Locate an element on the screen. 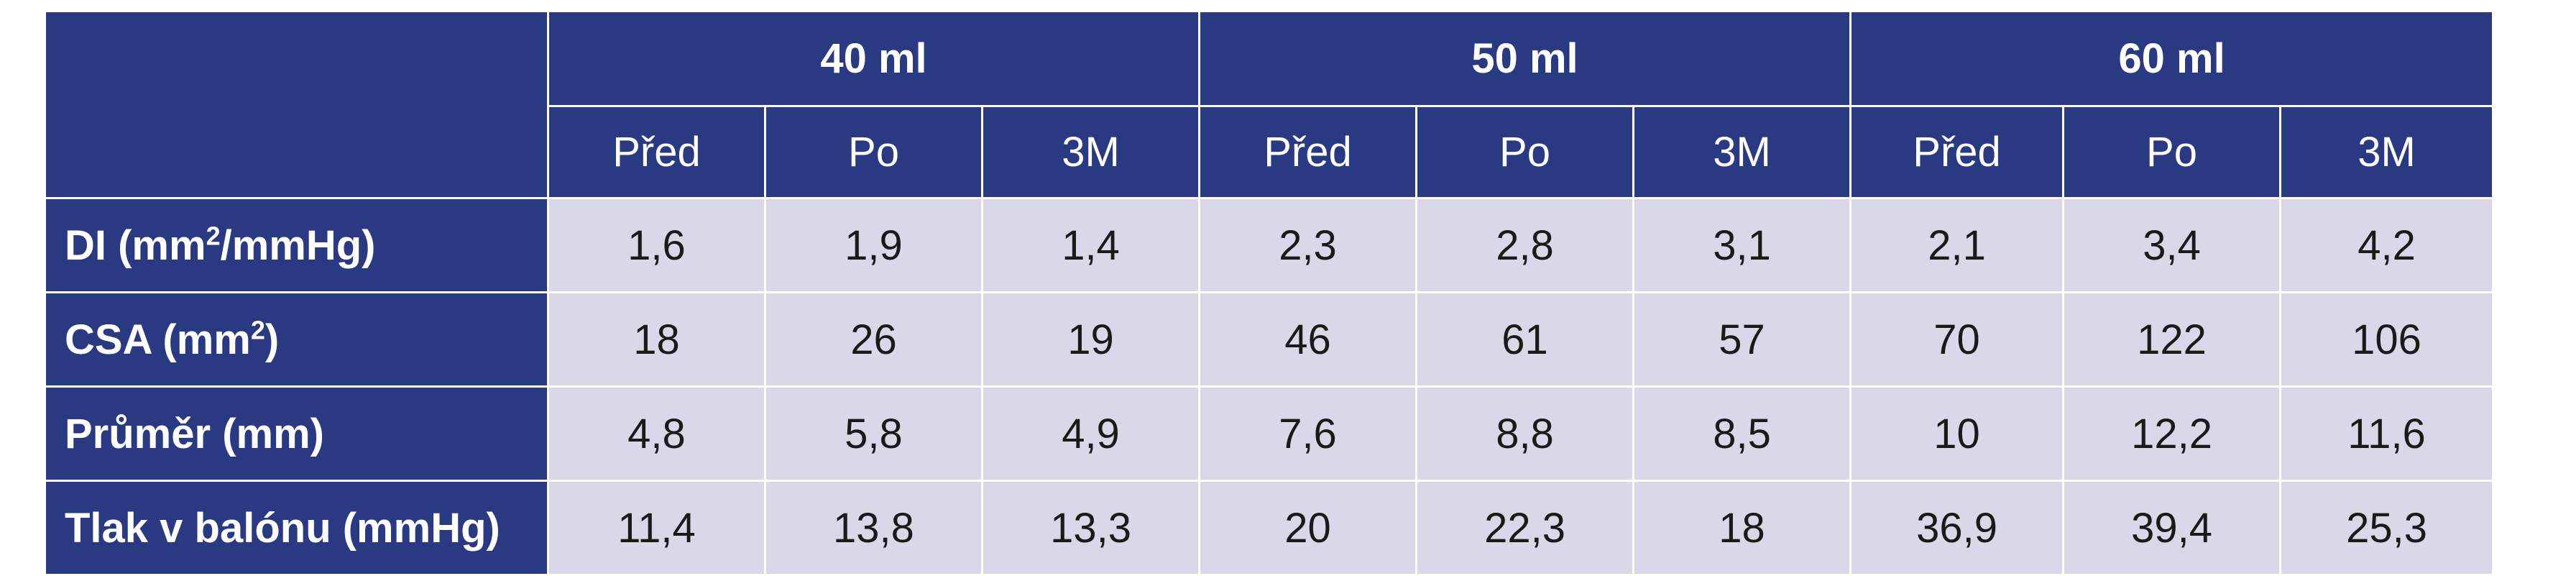 The width and height of the screenshot is (2576, 576). table-cell: 2,8 is located at coordinates (1525, 245).